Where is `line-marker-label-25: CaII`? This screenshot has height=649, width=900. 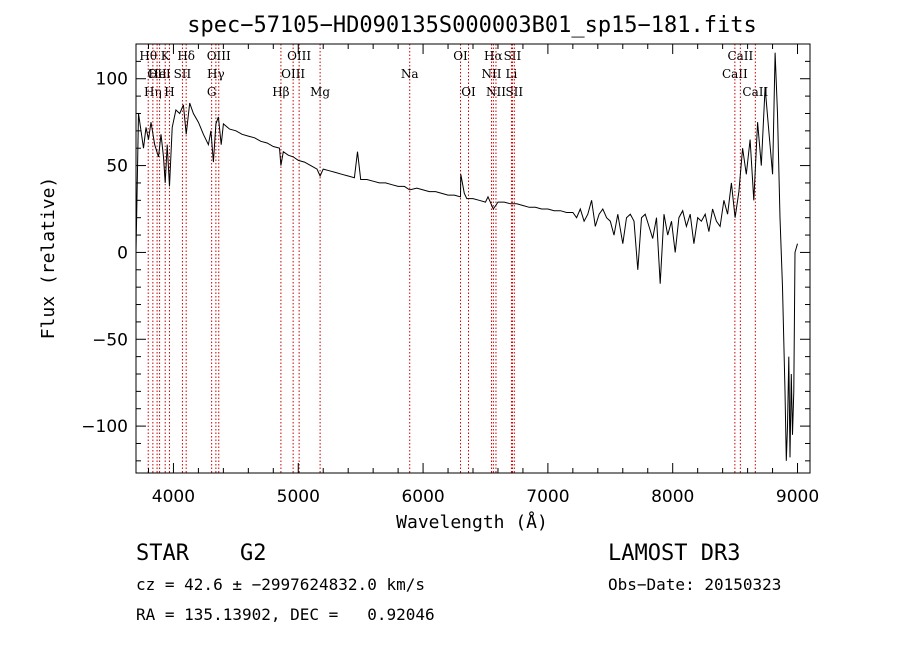
line-marker-label-25: CaII is located at coordinates (740, 56).